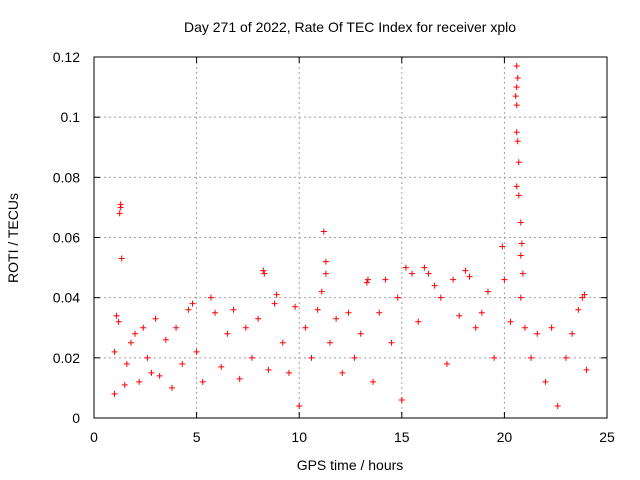  What do you see at coordinates (402, 437) in the screenshot?
I see `x-tick-label: 15` at bounding box center [402, 437].